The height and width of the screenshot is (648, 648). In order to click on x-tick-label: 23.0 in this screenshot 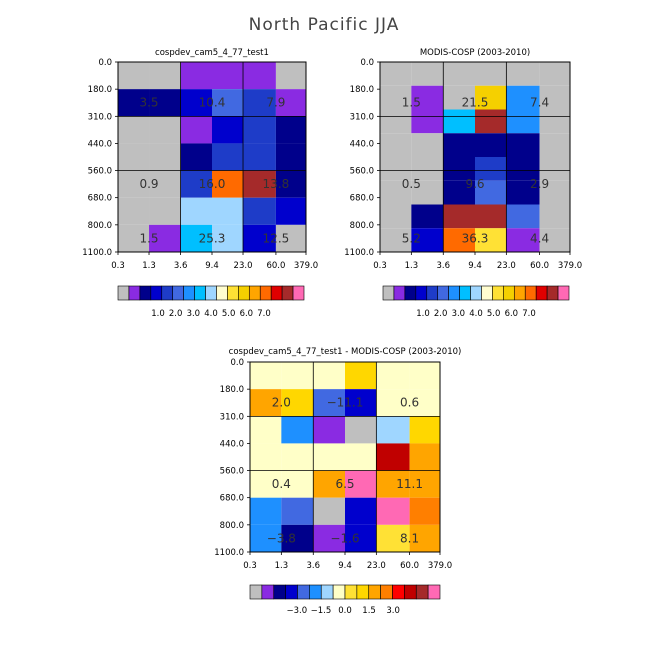, I will do `click(376, 566)`.